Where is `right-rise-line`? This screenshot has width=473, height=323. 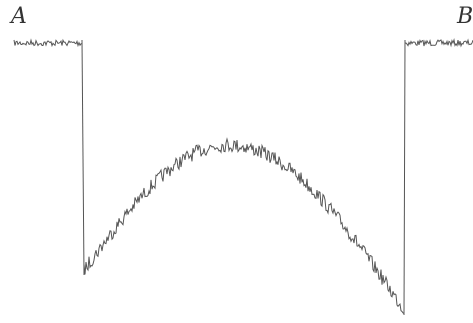
right-rise-line is located at coordinates (404, 177).